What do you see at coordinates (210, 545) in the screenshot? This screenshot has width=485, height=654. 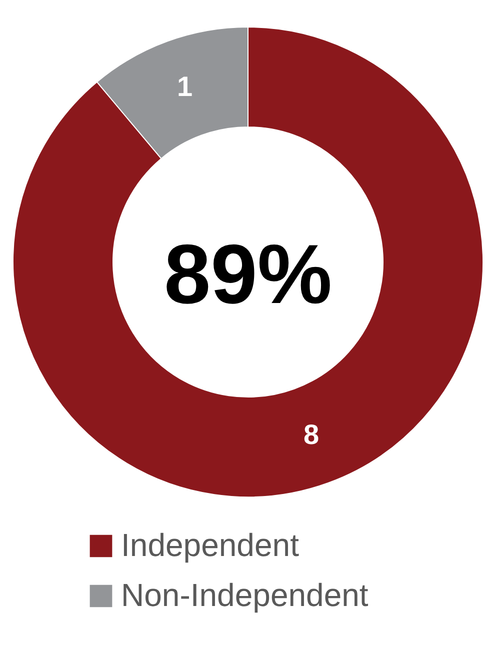 I see `legend-label: Independent` at bounding box center [210, 545].